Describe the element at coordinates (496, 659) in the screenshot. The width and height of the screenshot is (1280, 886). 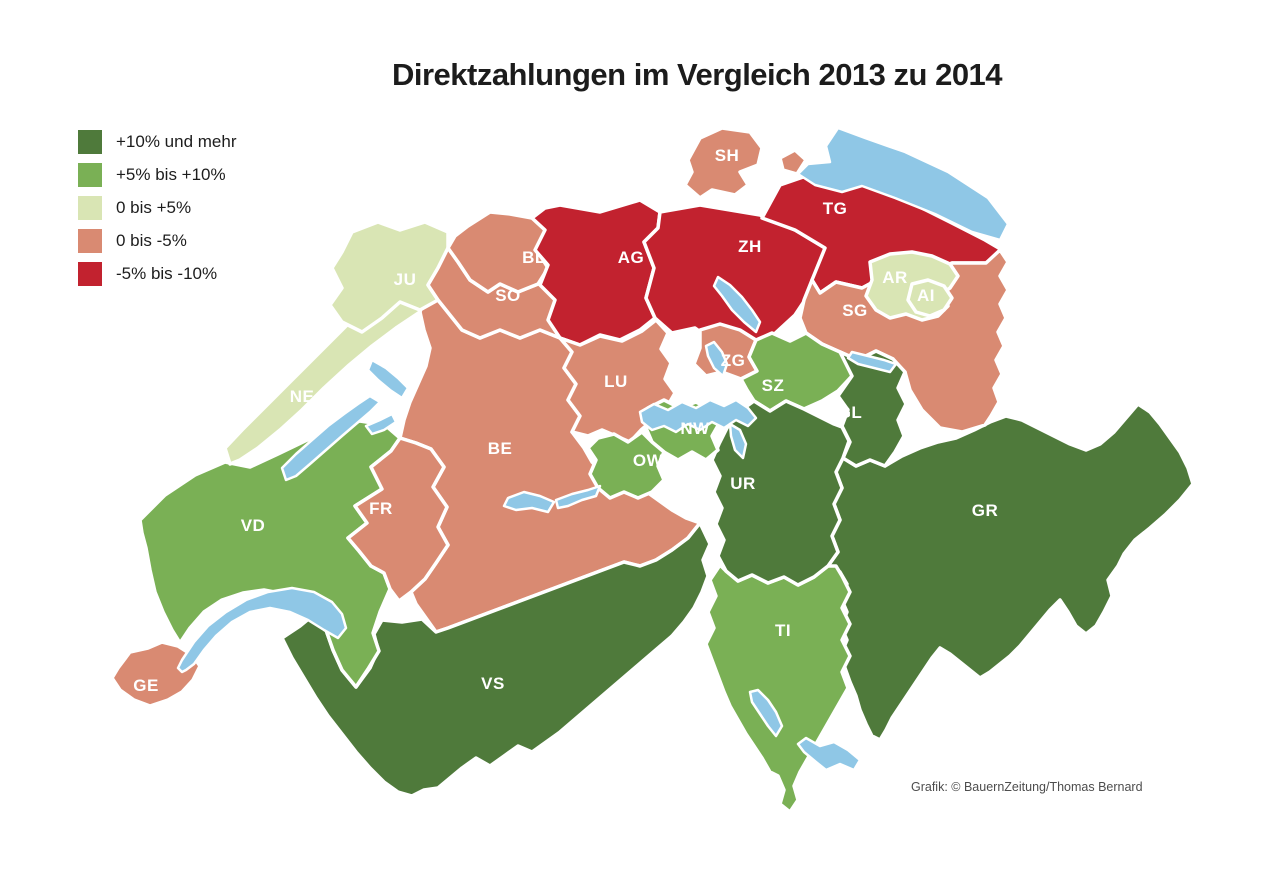
I see `canton-vs` at that location.